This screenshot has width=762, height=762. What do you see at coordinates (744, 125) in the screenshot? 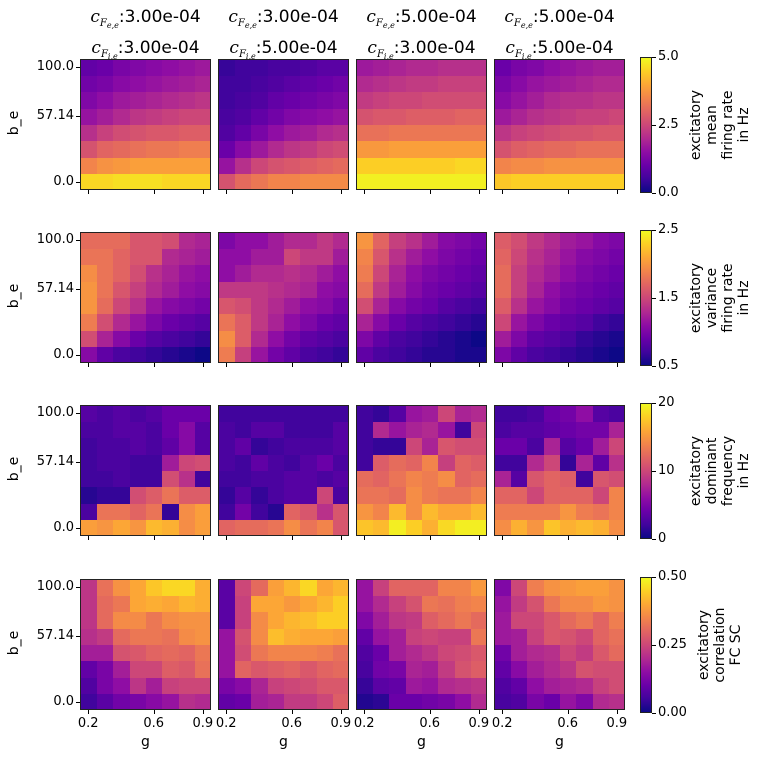
I see `colorbar-label-line: in Hz` at bounding box center [744, 125].